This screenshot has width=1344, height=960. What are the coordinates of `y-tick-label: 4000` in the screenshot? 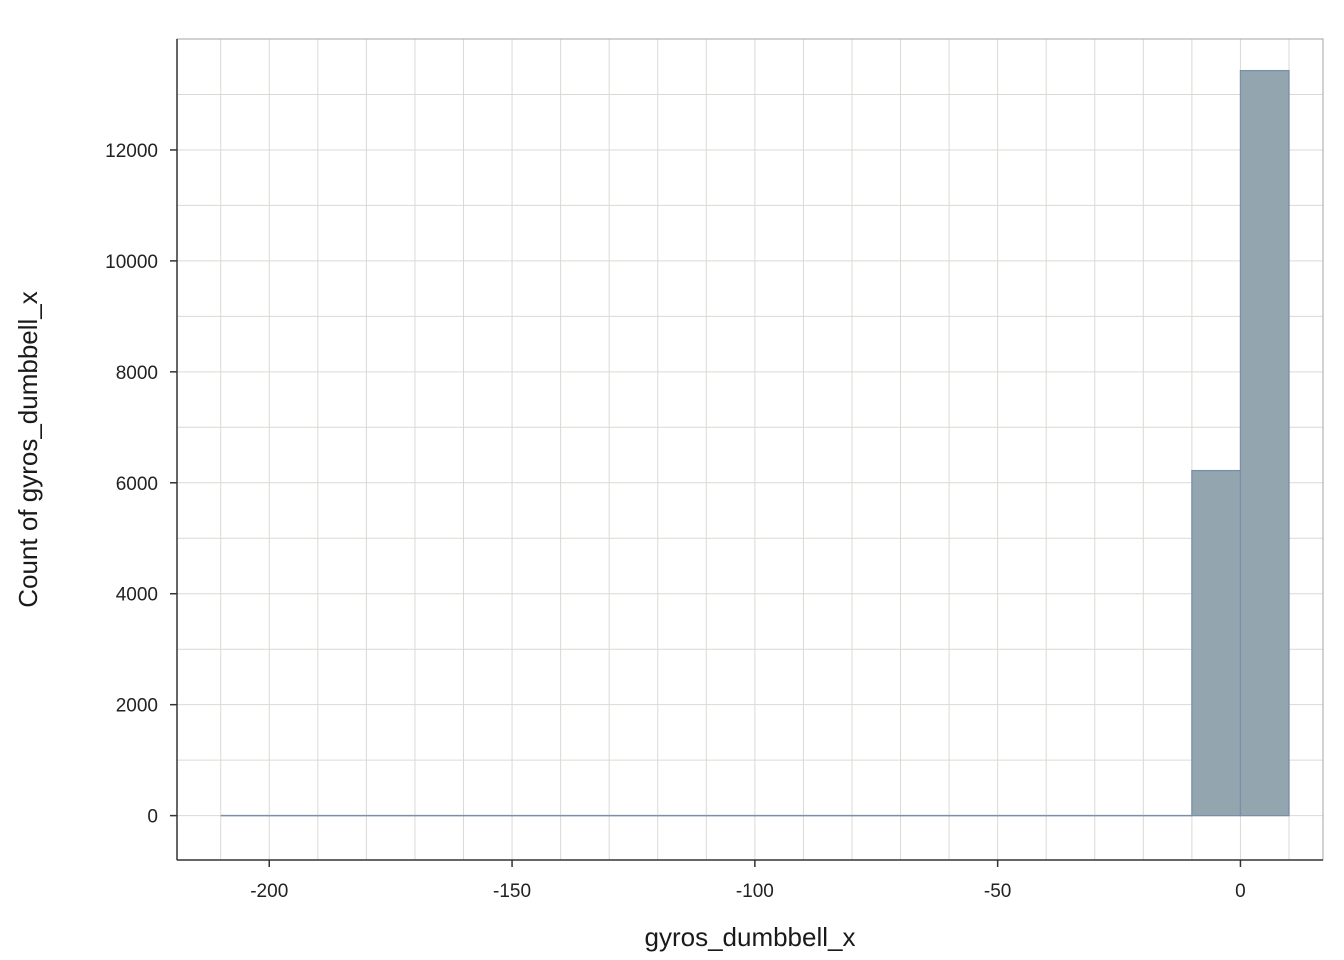 It's located at (137, 595).